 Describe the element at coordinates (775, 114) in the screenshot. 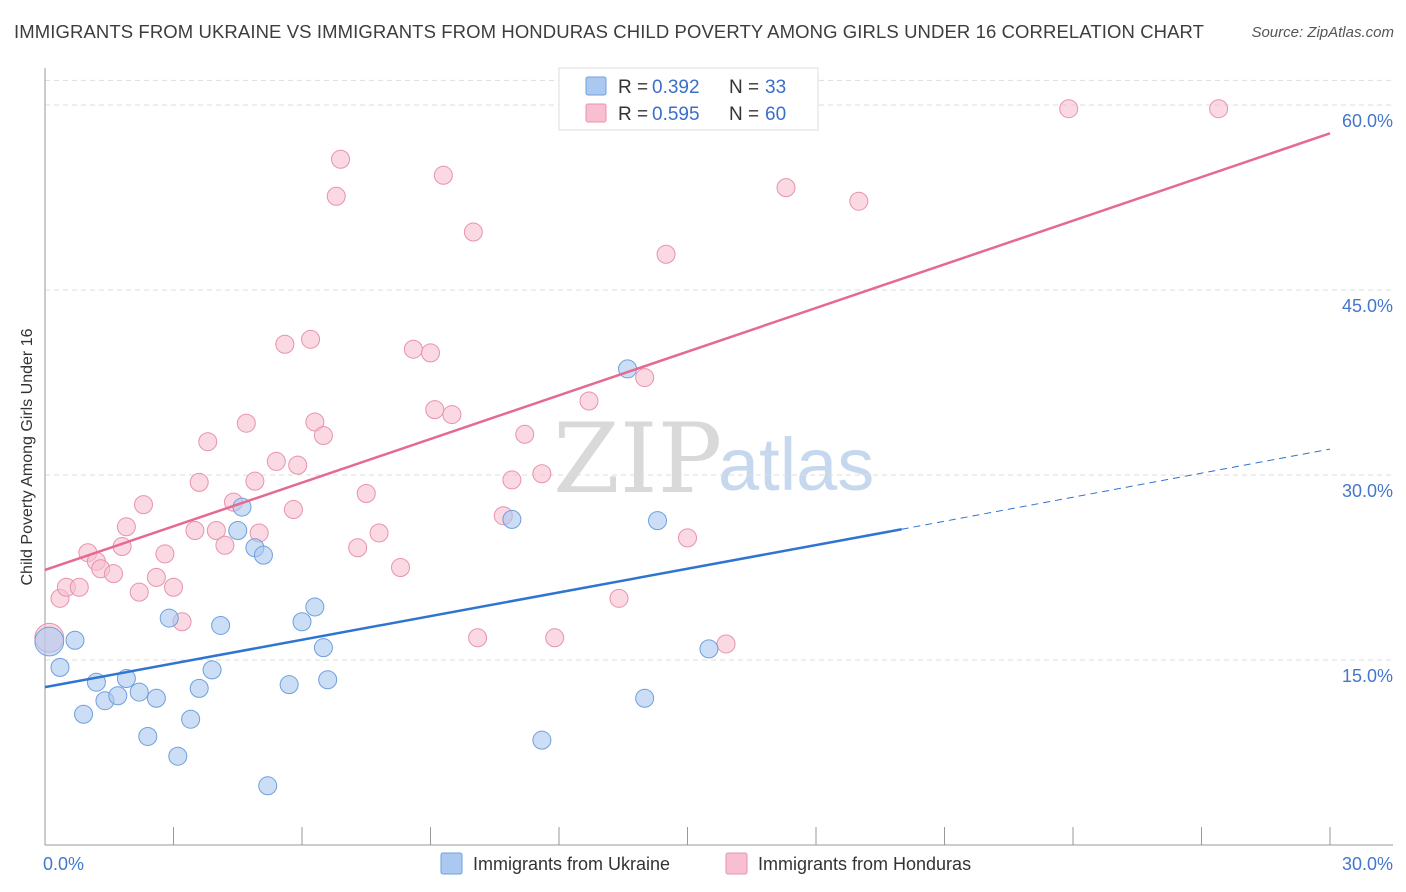

I see `legend-n-value-honduras: 60` at that location.